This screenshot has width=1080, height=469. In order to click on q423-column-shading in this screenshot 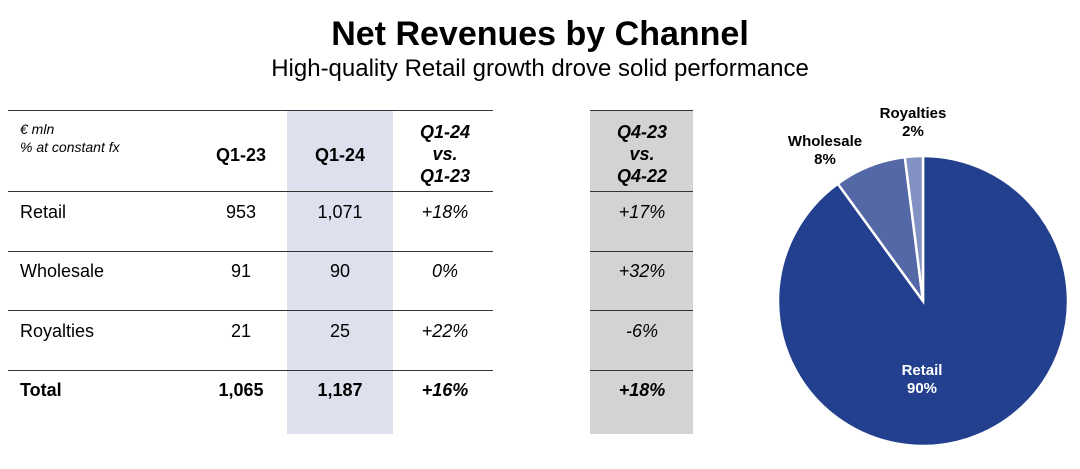, I will do `click(641, 272)`.